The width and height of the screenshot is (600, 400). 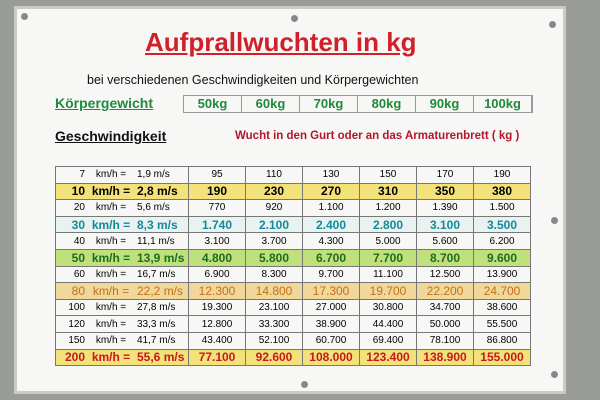 What do you see at coordinates (445, 241) in the screenshot?
I see `value-cell: 5.600` at bounding box center [445, 241].